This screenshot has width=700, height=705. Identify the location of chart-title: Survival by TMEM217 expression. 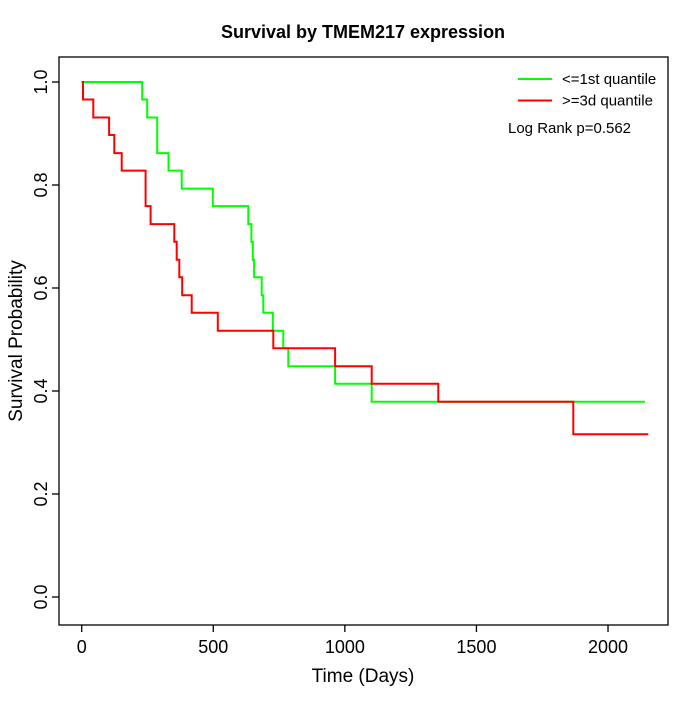
(363, 32).